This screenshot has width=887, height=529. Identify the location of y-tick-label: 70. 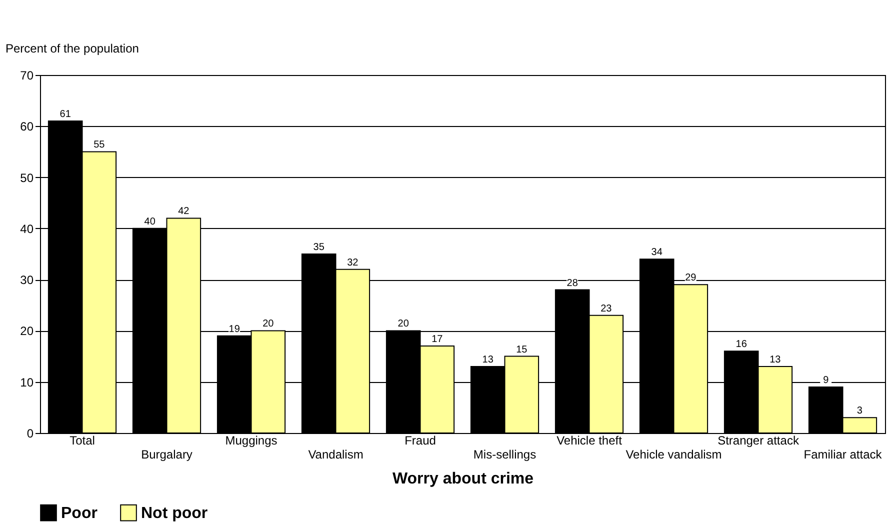
(27, 75).